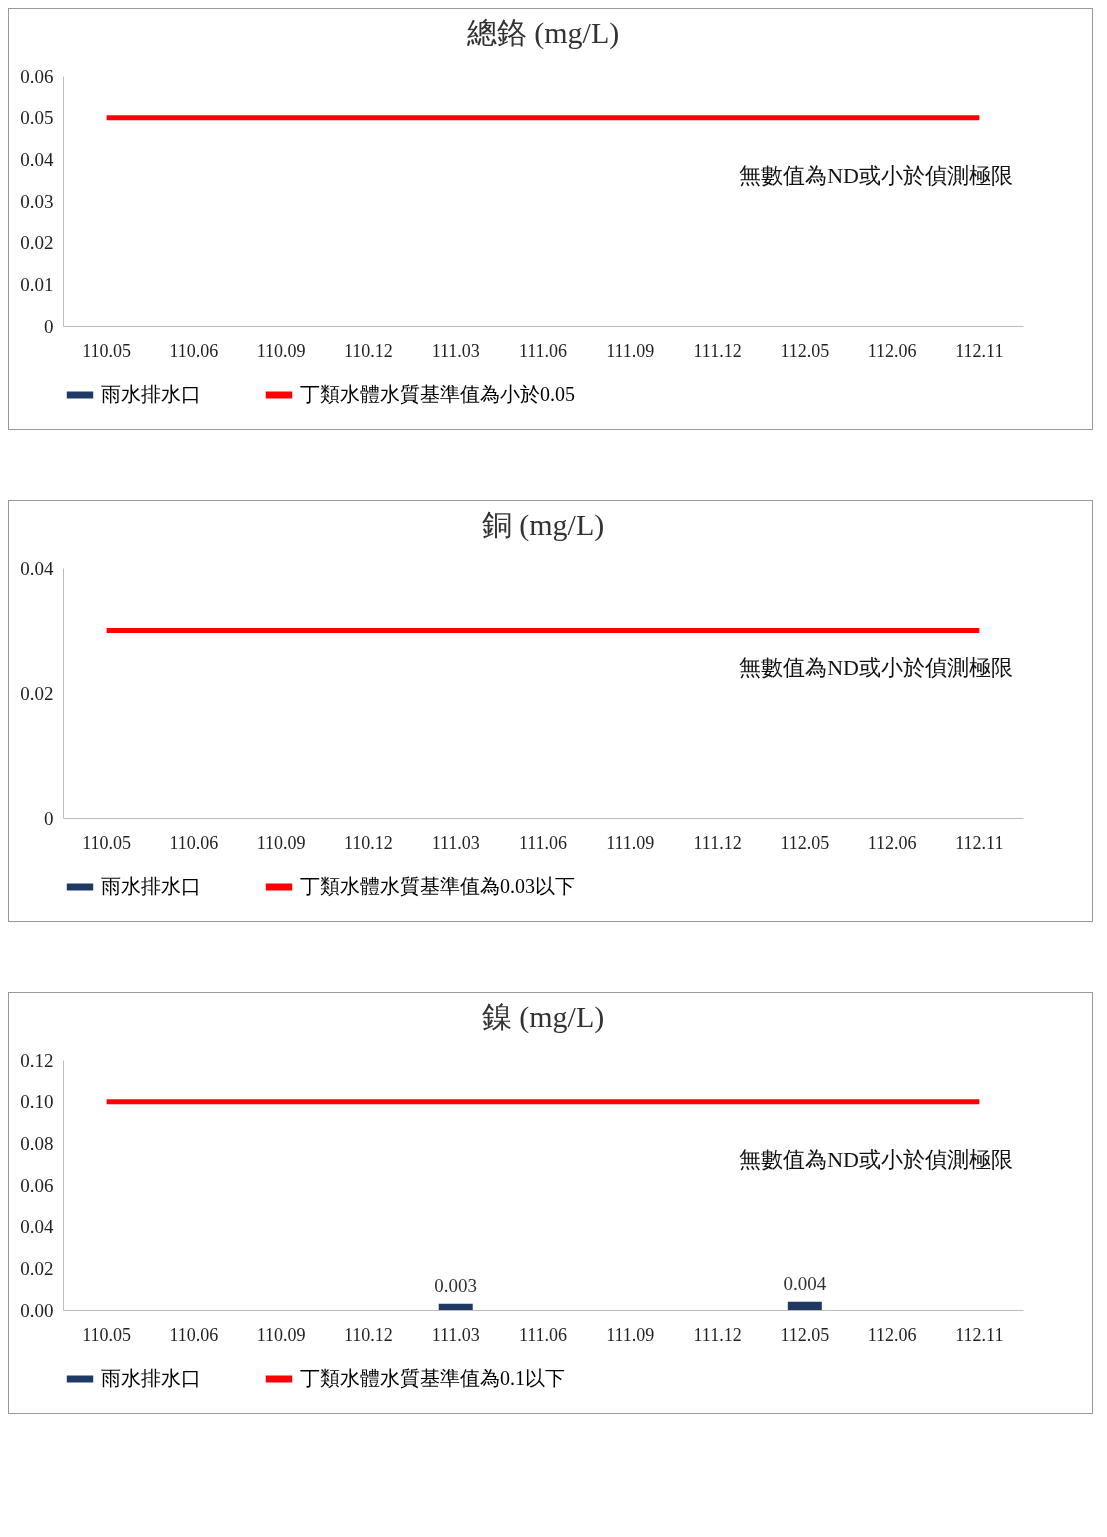 The height and width of the screenshot is (1537, 1107). I want to click on chart-title: 銅 (mg/L), so click(543, 525).